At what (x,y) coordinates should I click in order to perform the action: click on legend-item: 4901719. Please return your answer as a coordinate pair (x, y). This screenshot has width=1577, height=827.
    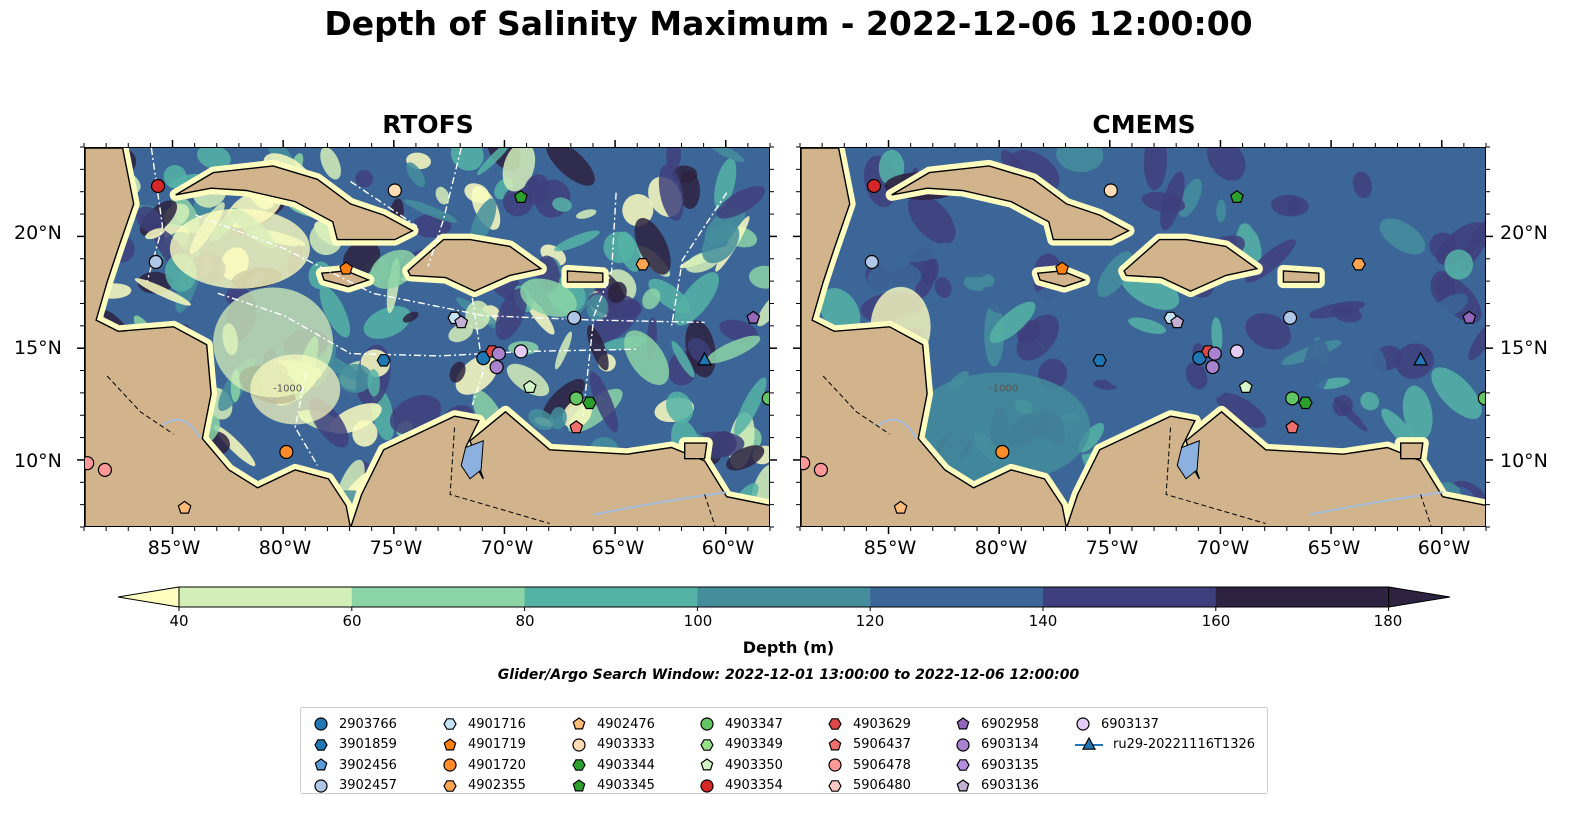
    Looking at the image, I should click on (483, 745).